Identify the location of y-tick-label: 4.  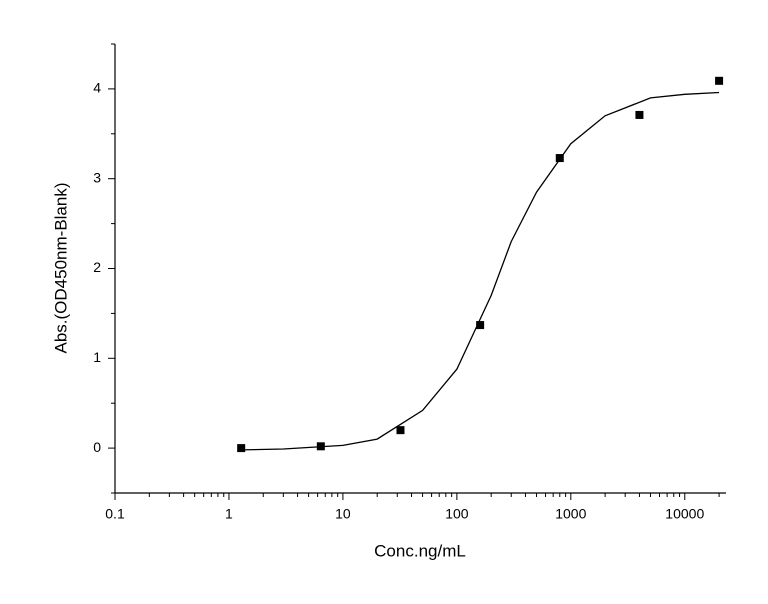
(97, 88).